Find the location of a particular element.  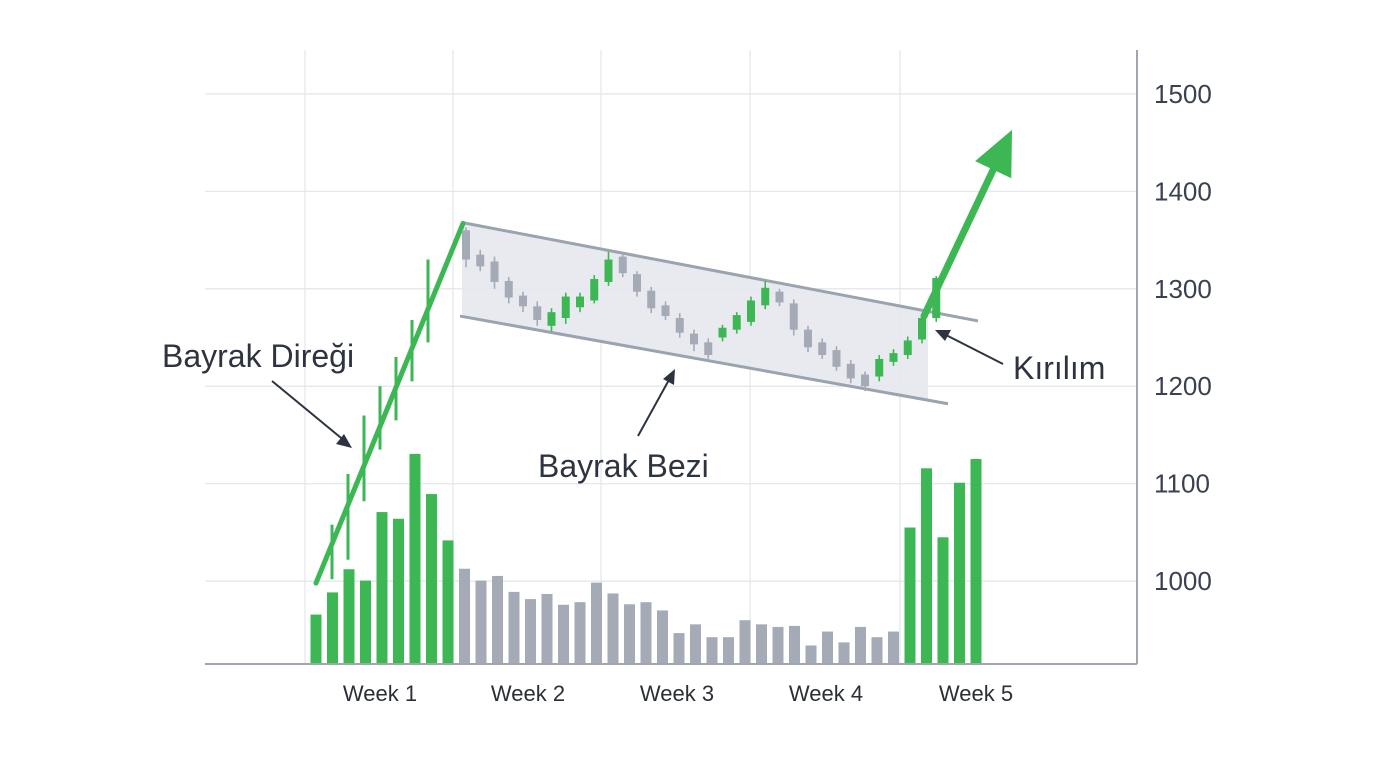

x-tick-label: Week 4 is located at coordinates (826, 693).